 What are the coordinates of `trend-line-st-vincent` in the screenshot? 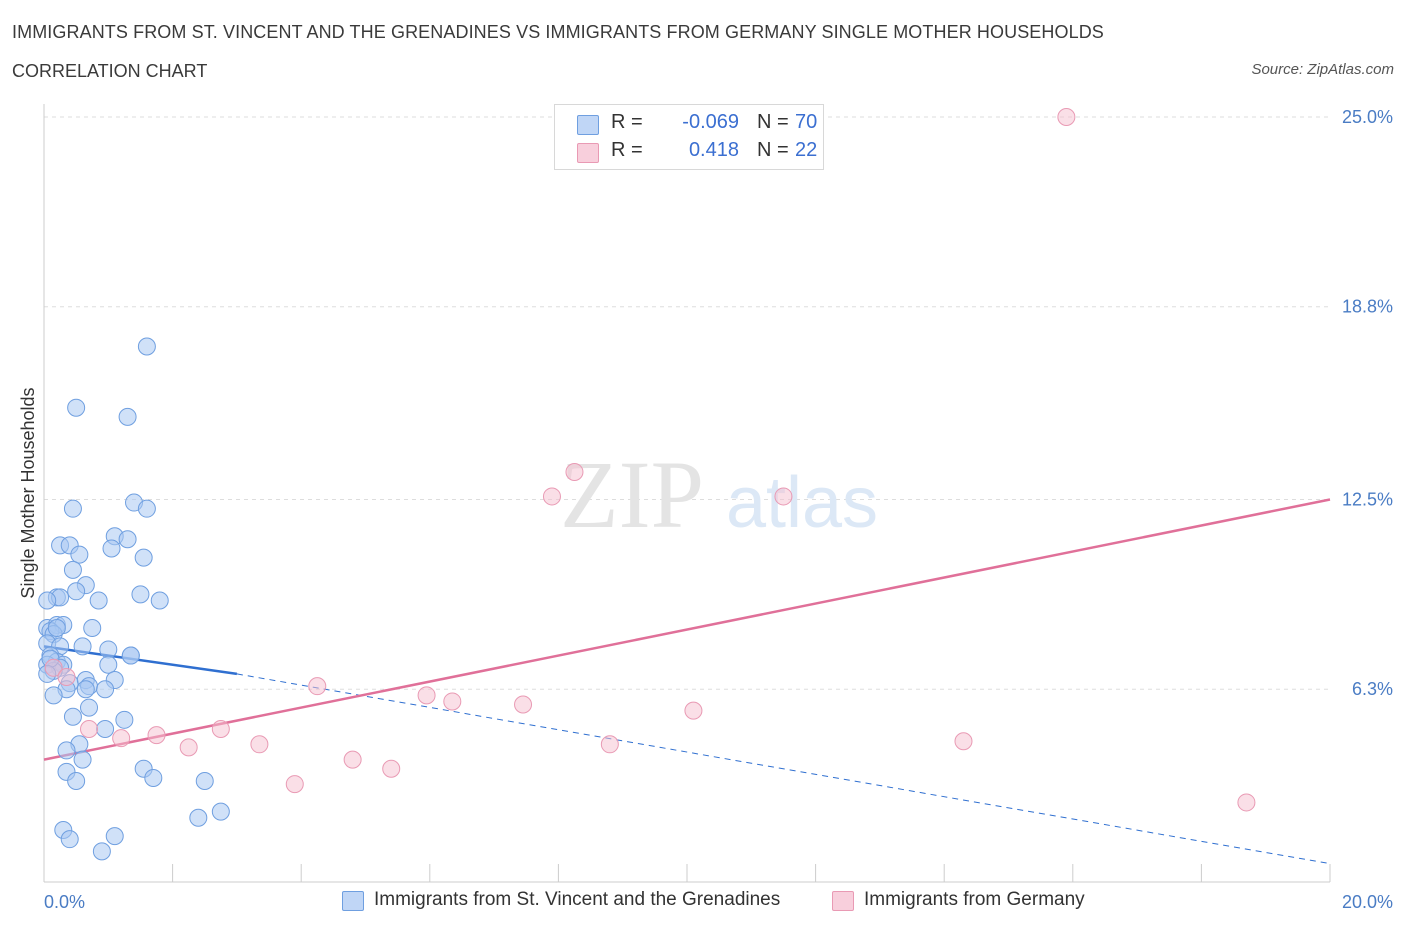 It's located at (140, 660).